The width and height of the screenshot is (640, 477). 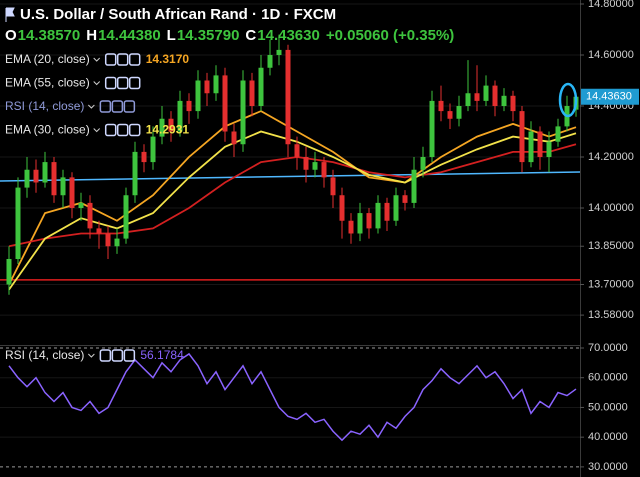 I want to click on price-label: 14.43630, so click(x=609, y=97).